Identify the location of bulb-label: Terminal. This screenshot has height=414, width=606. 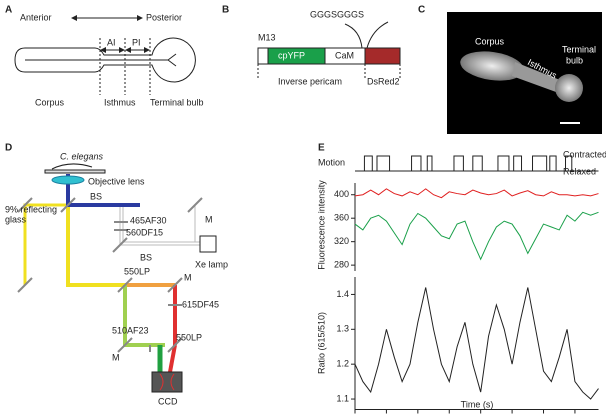
(579, 49).